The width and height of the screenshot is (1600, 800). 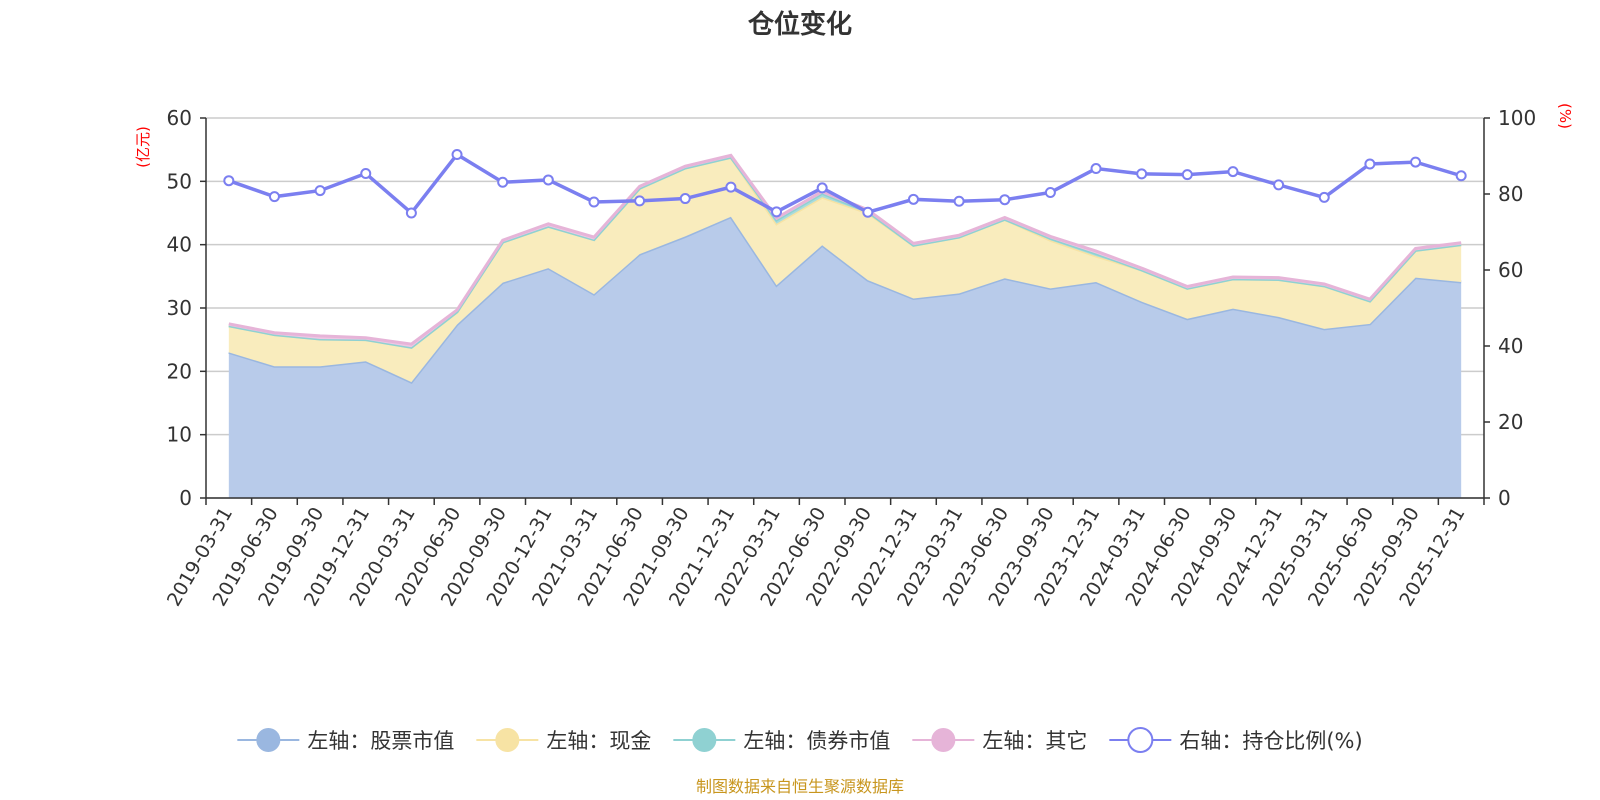 I want to click on left-axis-label: 60, so click(x=179, y=118).